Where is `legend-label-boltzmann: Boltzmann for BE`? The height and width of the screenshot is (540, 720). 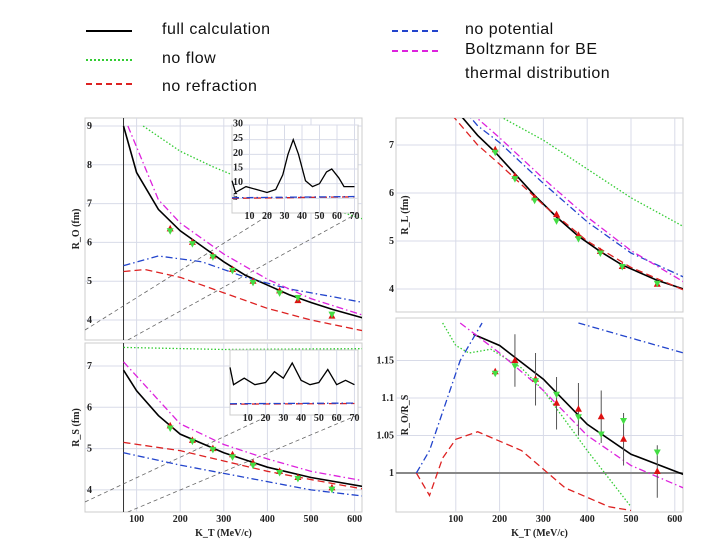
legend-label-boltzmann: Boltzmann for BE is located at coordinates (531, 49).